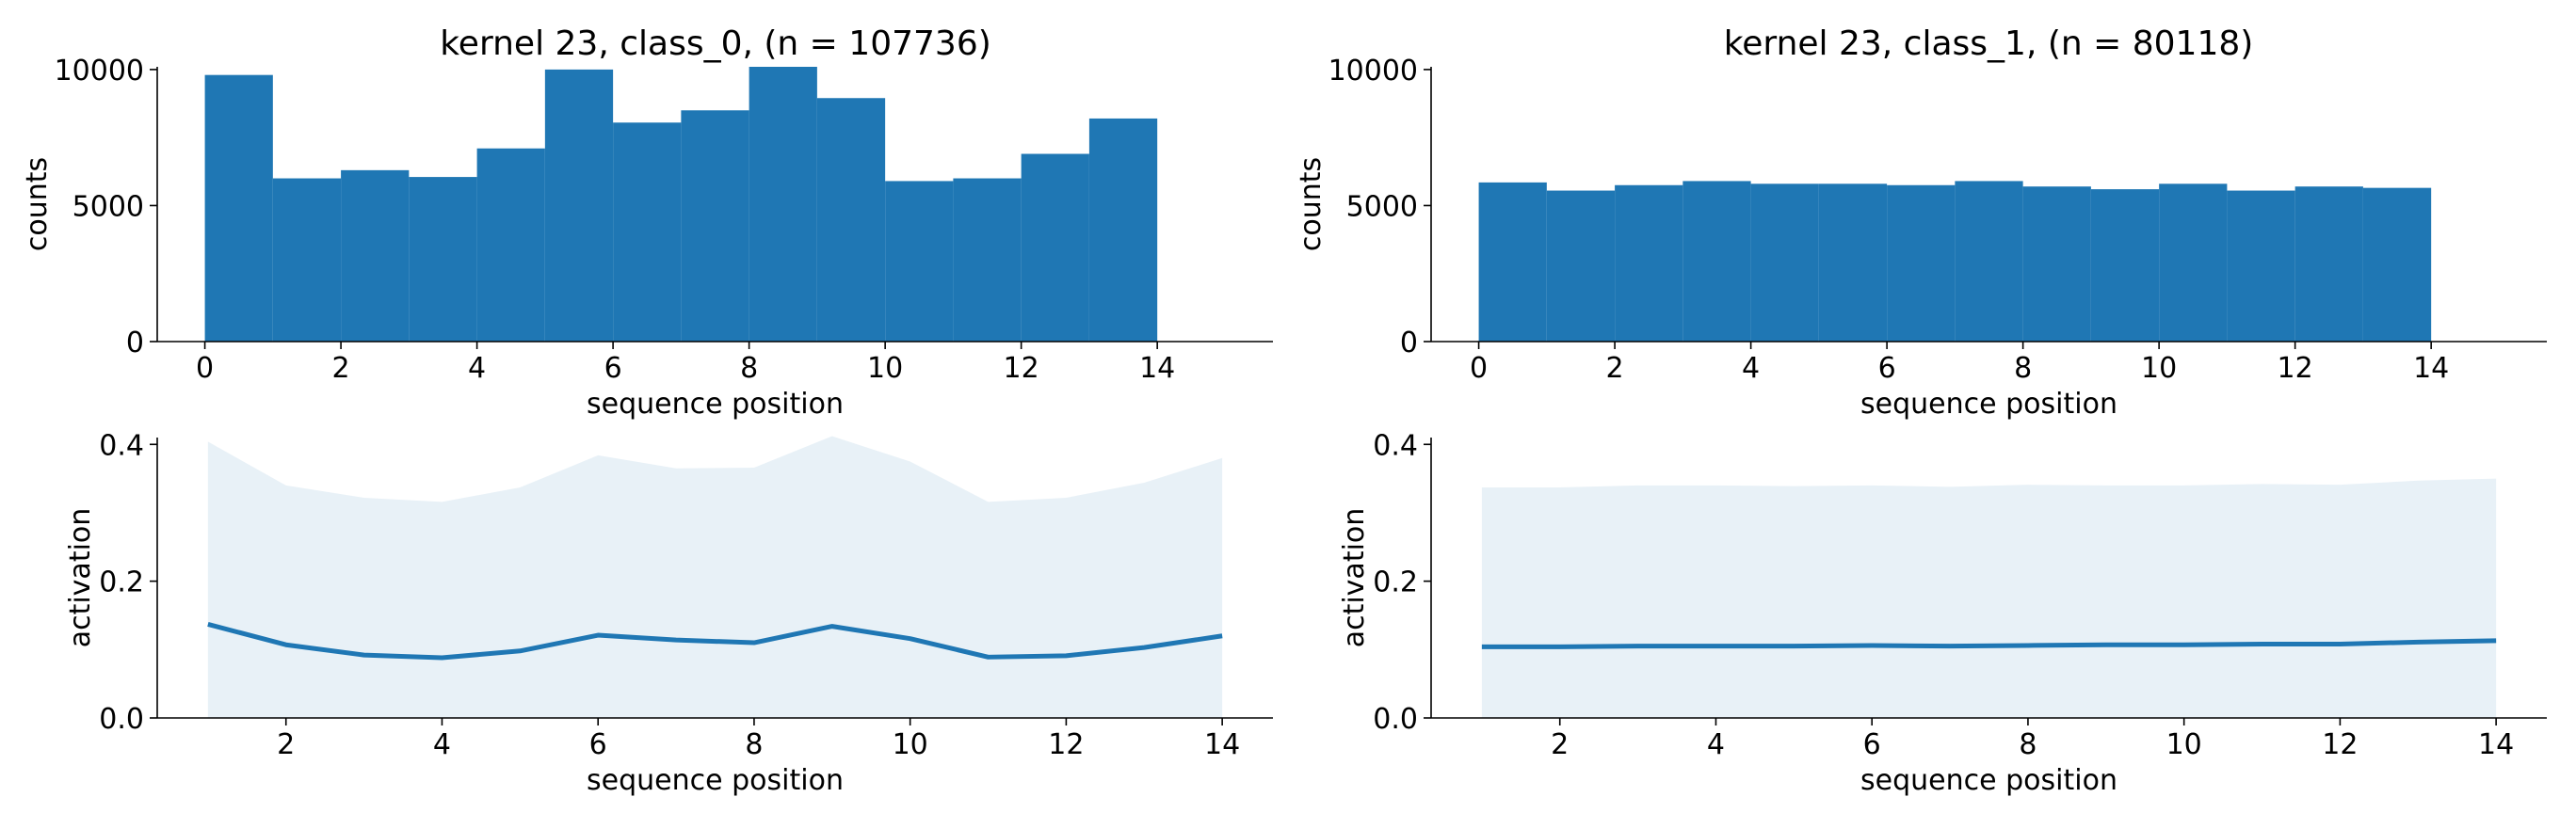  I want to click on chart-title: kernel 23, class_0, (n = 107736), so click(715, 43).